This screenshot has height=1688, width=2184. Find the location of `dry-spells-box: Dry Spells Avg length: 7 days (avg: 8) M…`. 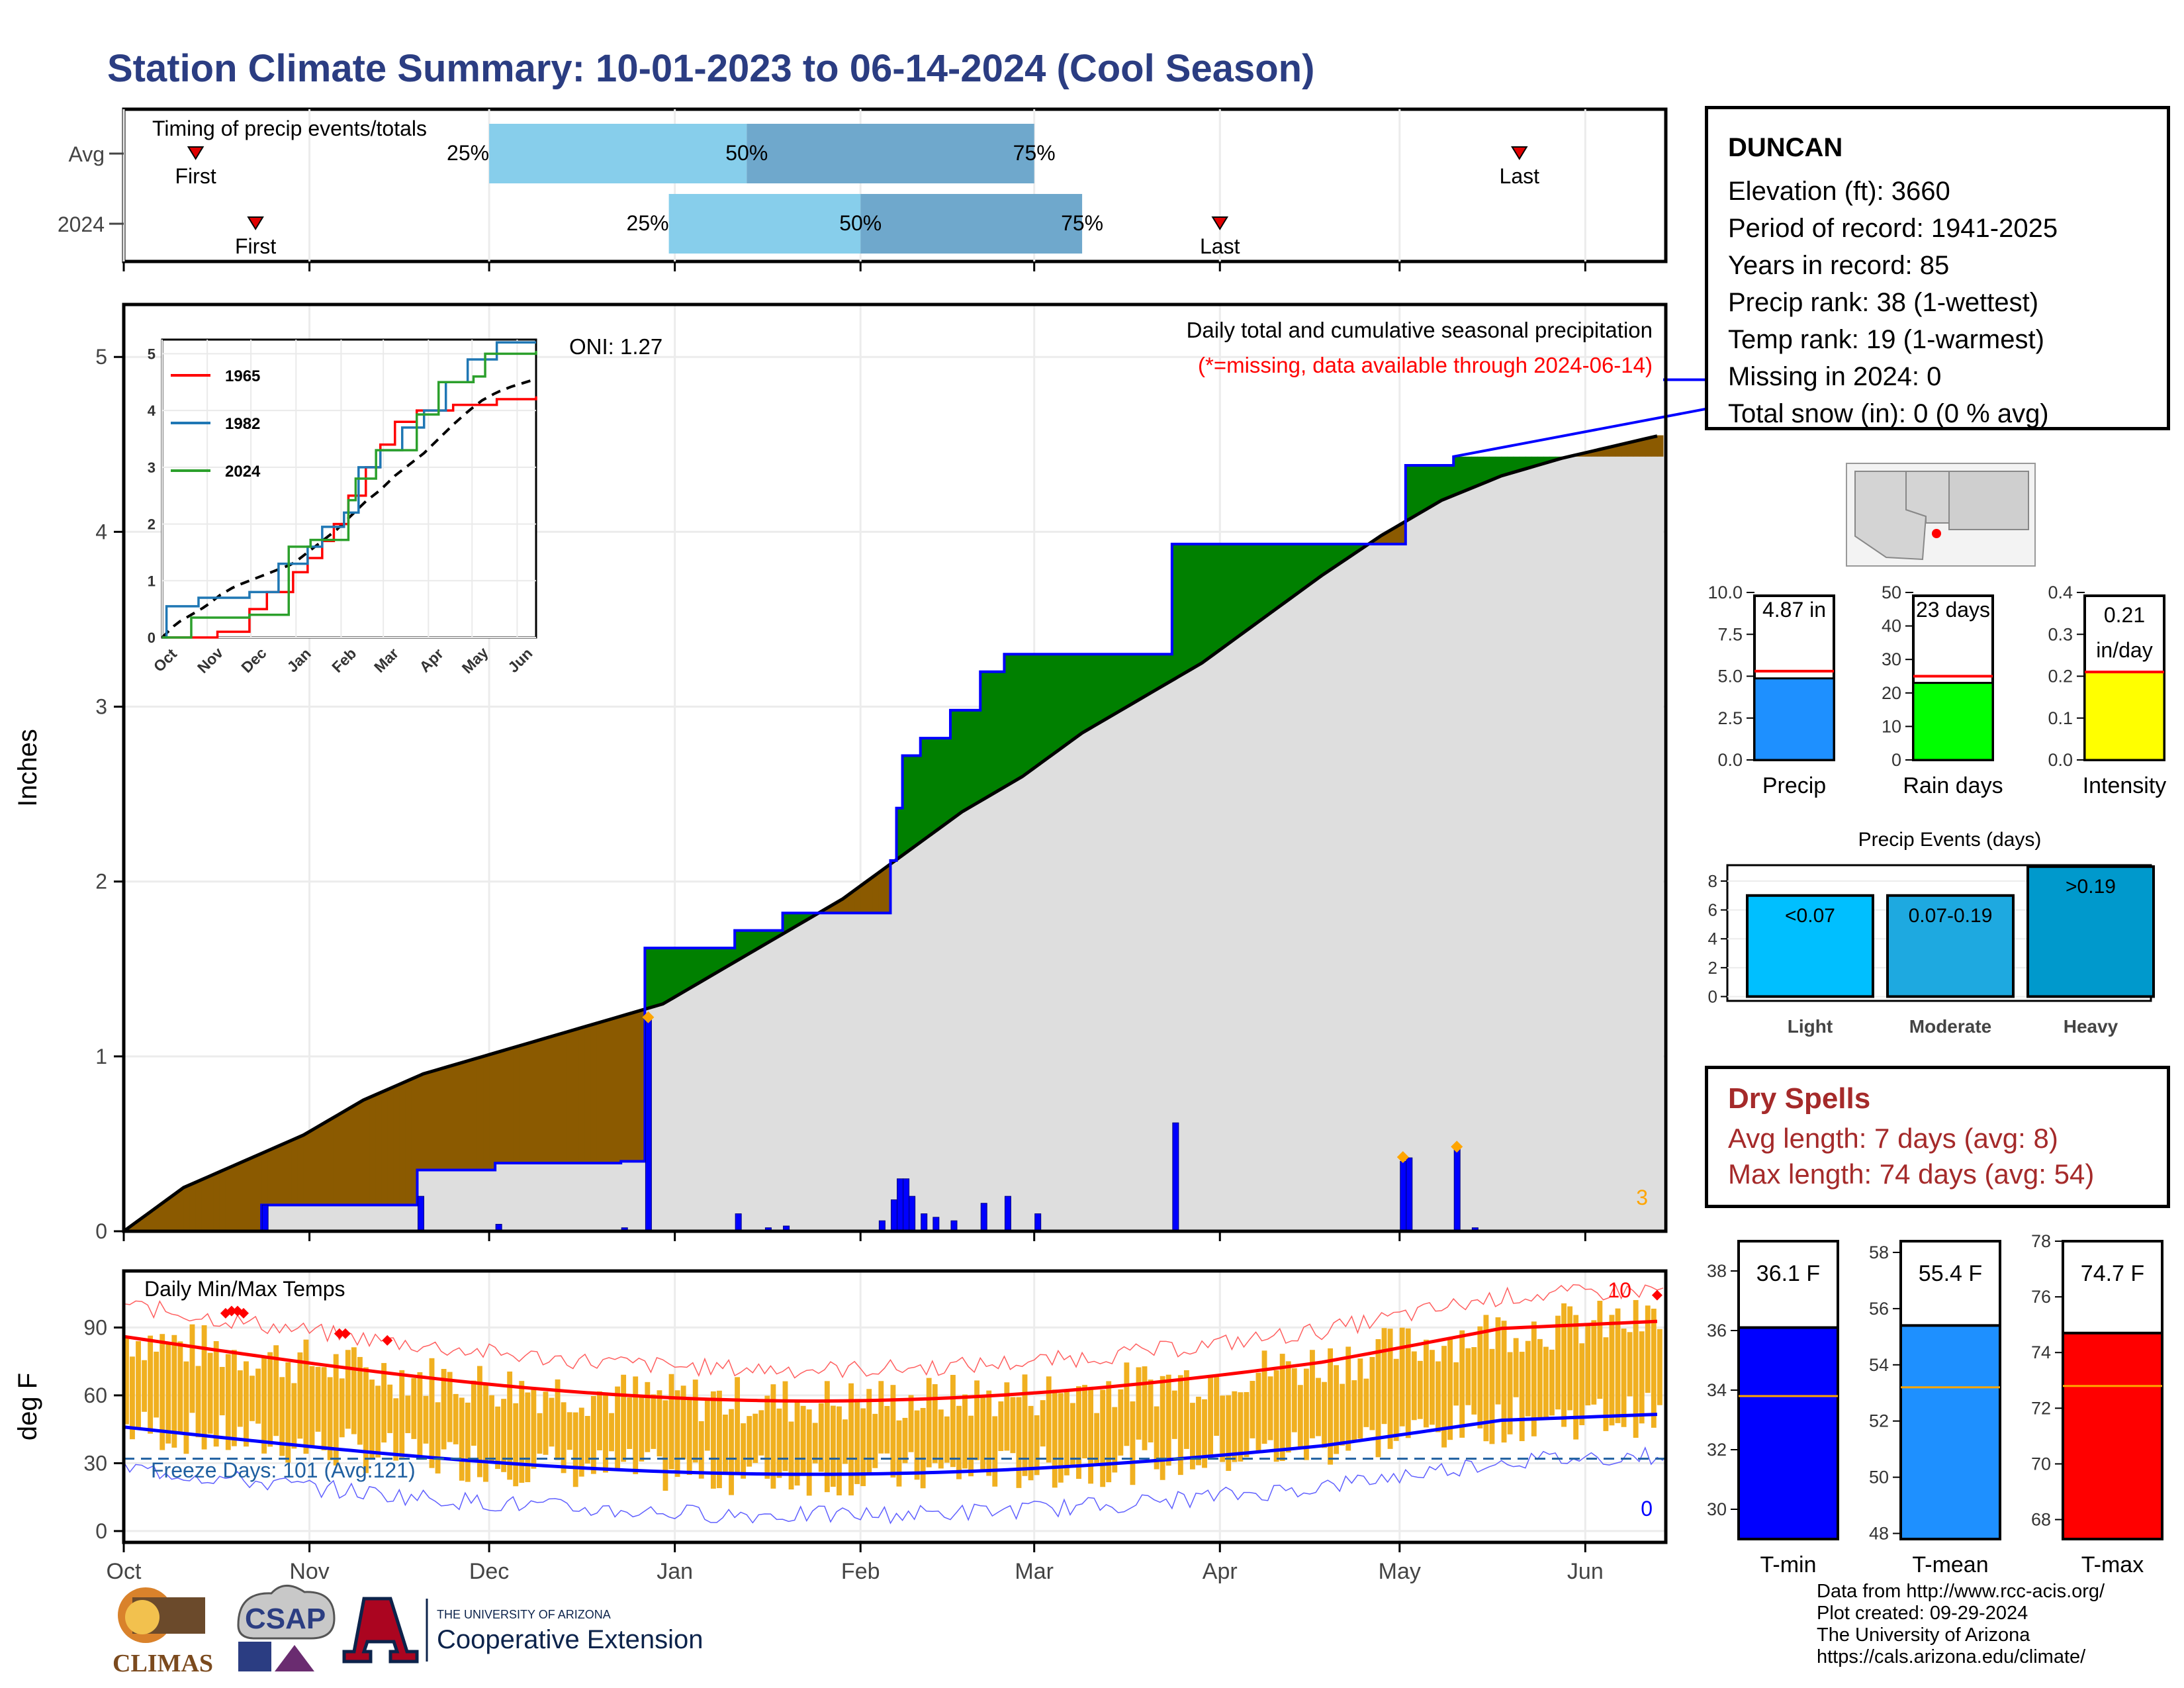

dry-spells-box: Dry Spells Avg length: 7 days (avg: 8) M… is located at coordinates (1937, 1137).